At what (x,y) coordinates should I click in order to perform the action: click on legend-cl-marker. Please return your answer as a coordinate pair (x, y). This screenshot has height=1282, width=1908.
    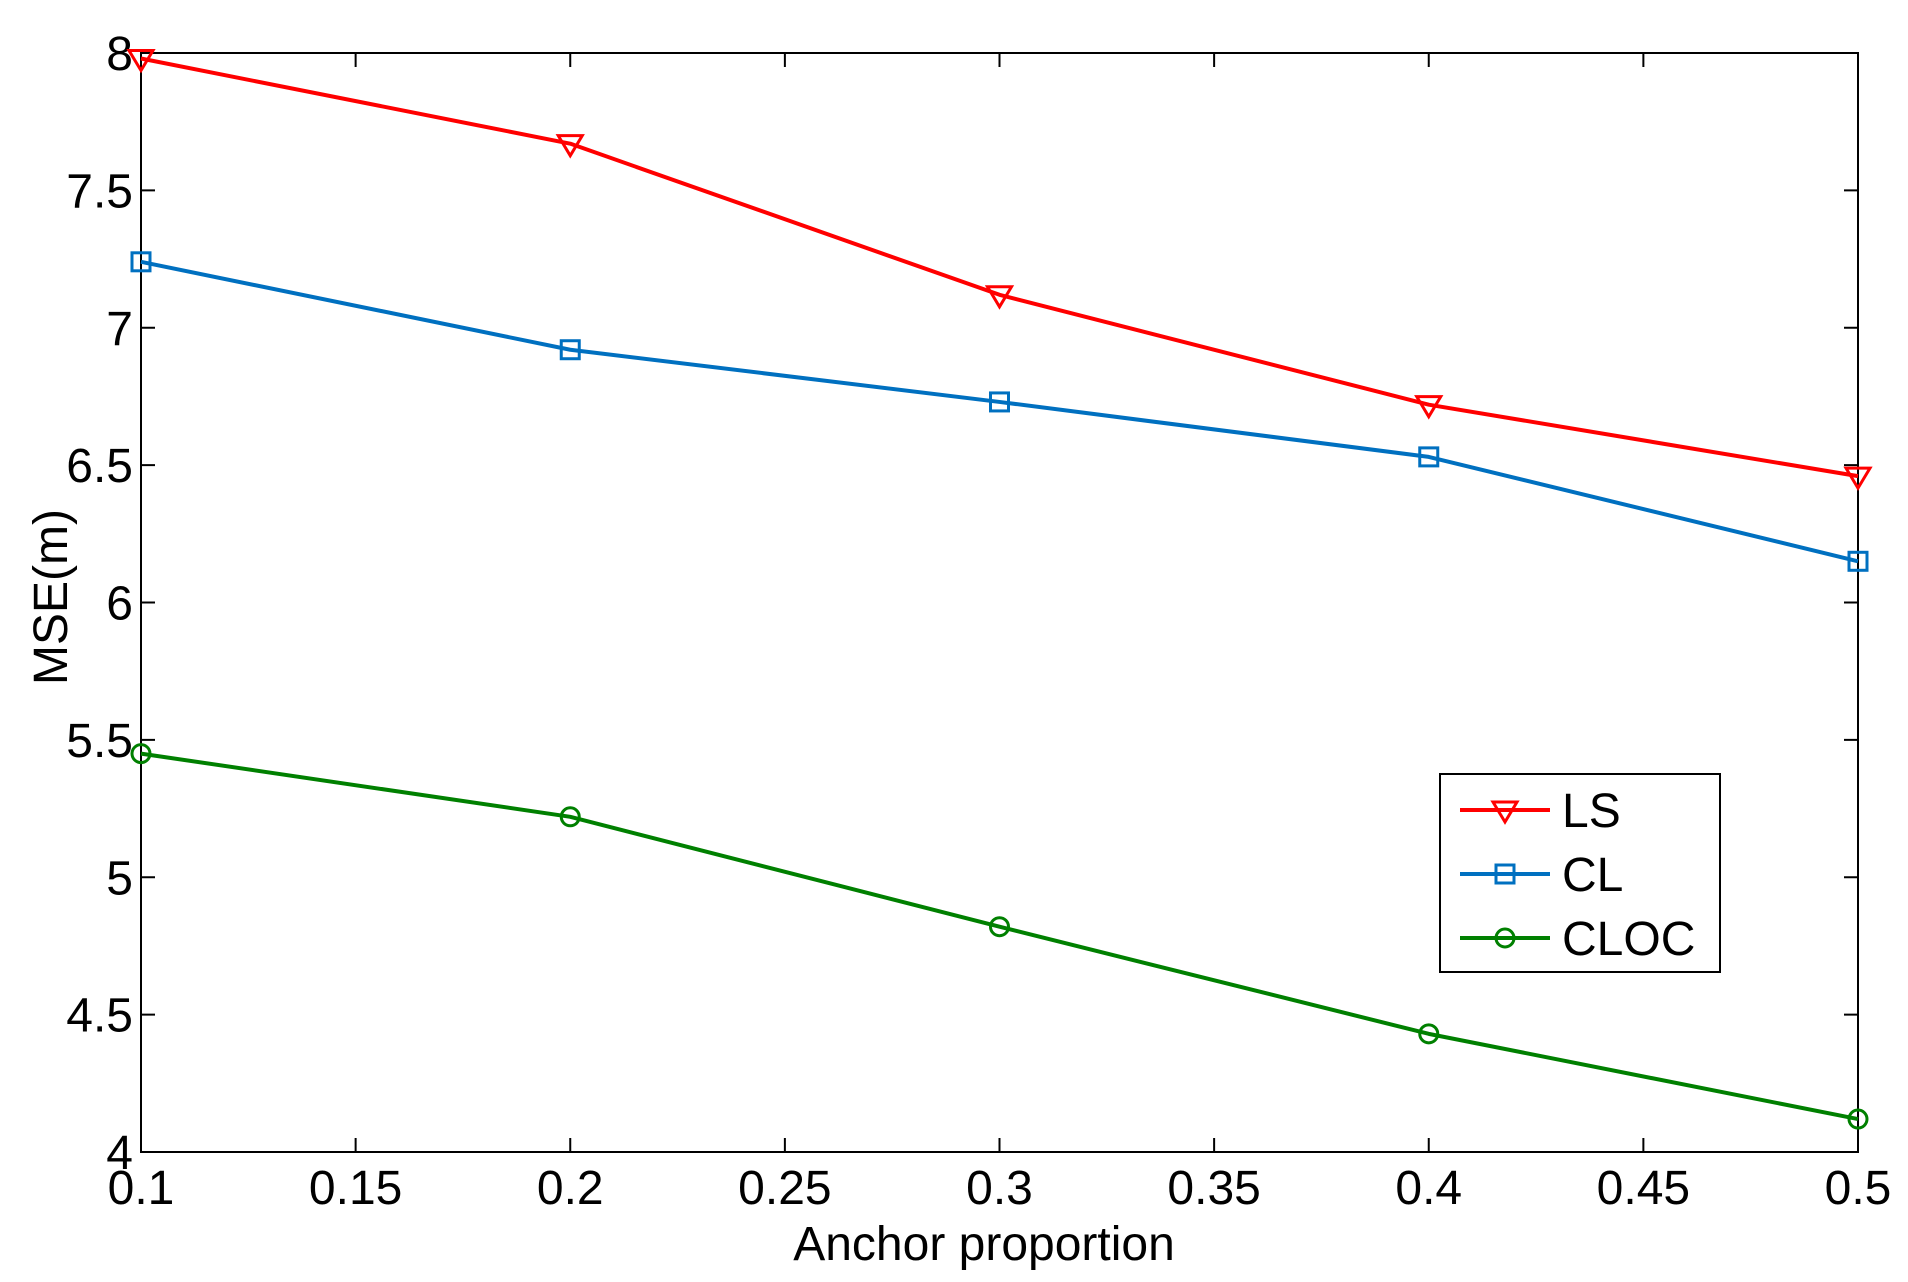
    Looking at the image, I should click on (1505, 874).